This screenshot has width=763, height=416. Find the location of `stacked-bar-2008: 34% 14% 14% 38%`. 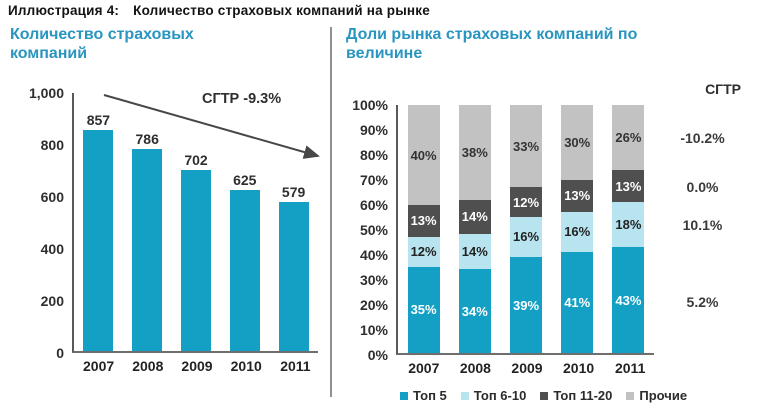

stacked-bar-2008: 34% 14% 14% 38% is located at coordinates (474, 229).